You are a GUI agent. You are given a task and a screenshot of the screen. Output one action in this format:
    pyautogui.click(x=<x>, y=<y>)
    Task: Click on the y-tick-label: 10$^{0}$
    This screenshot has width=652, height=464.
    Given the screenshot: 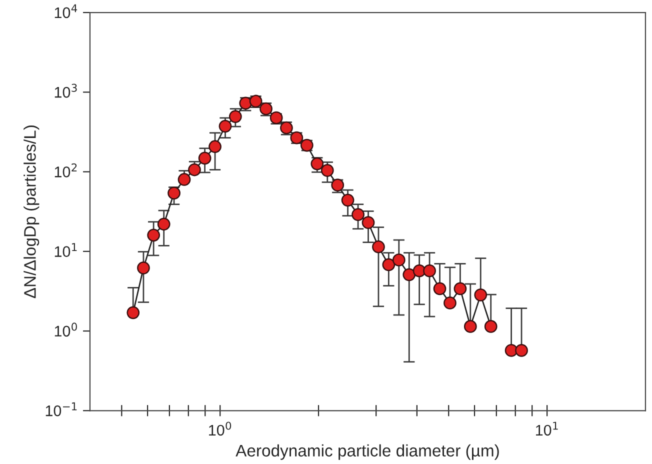 What is the action you would take?
    pyautogui.click(x=65, y=329)
    